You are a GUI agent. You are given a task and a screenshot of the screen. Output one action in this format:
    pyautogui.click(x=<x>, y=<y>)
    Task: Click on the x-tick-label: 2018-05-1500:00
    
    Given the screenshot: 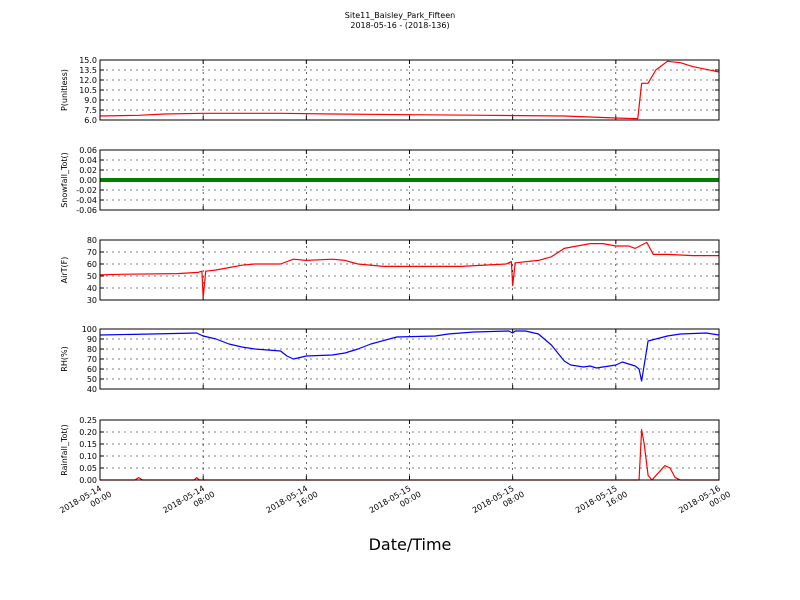 What is the action you would take?
    pyautogui.click(x=395, y=502)
    